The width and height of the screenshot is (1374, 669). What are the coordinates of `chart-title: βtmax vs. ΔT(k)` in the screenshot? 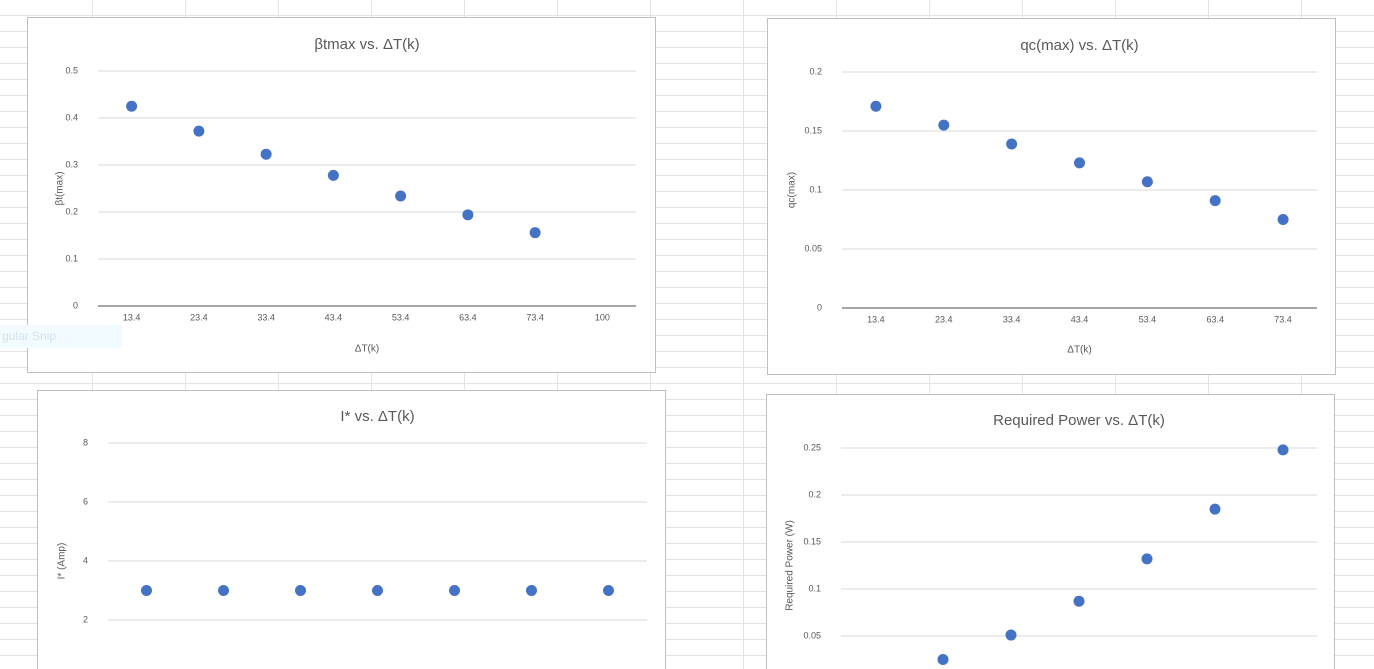 It's located at (366, 44).